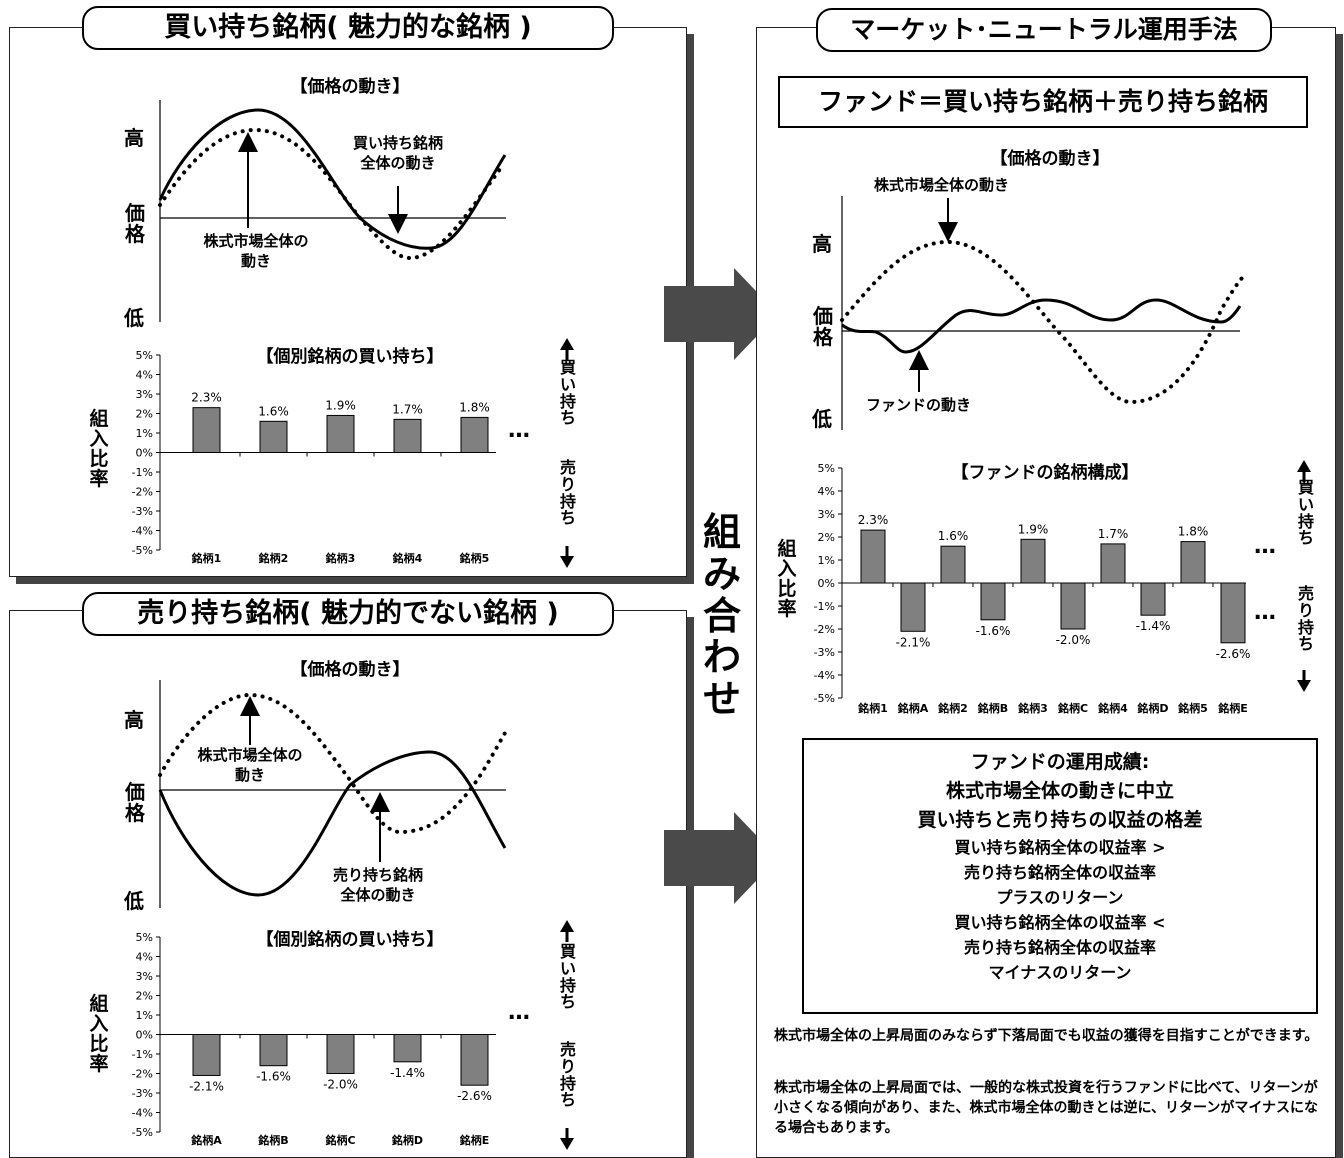 This screenshot has height=1158, width=1344. I want to click on note-1: 株式市場全体の上昇局面のみならず下落局面でも収益の獲得を目指すことができます。, so click(1046, 1036).